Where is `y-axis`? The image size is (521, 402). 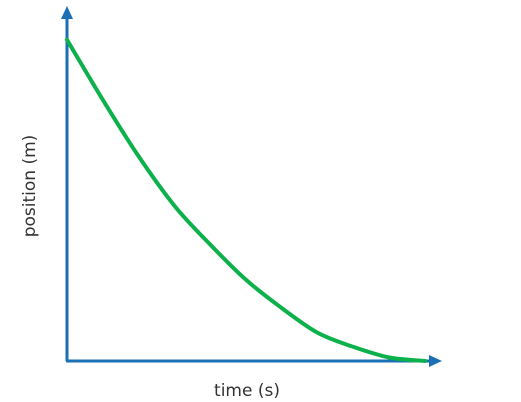 y-axis is located at coordinates (67, 183).